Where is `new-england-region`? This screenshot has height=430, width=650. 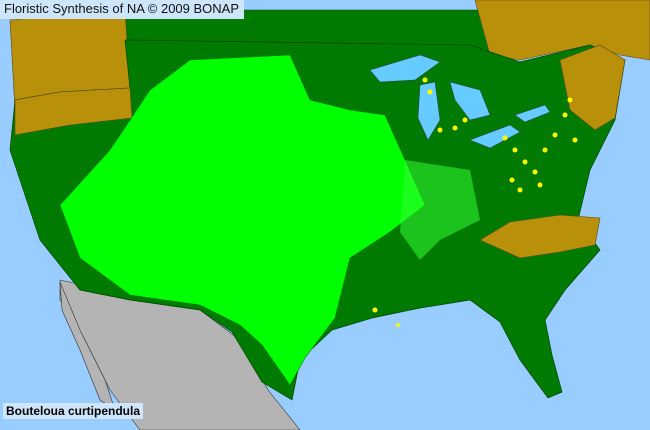 new-england-region is located at coordinates (592, 87).